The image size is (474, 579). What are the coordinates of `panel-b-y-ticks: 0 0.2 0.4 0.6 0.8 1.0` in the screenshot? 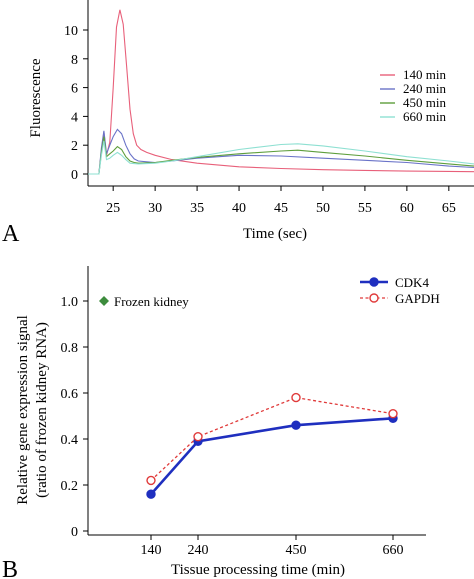 It's located at (74, 417).